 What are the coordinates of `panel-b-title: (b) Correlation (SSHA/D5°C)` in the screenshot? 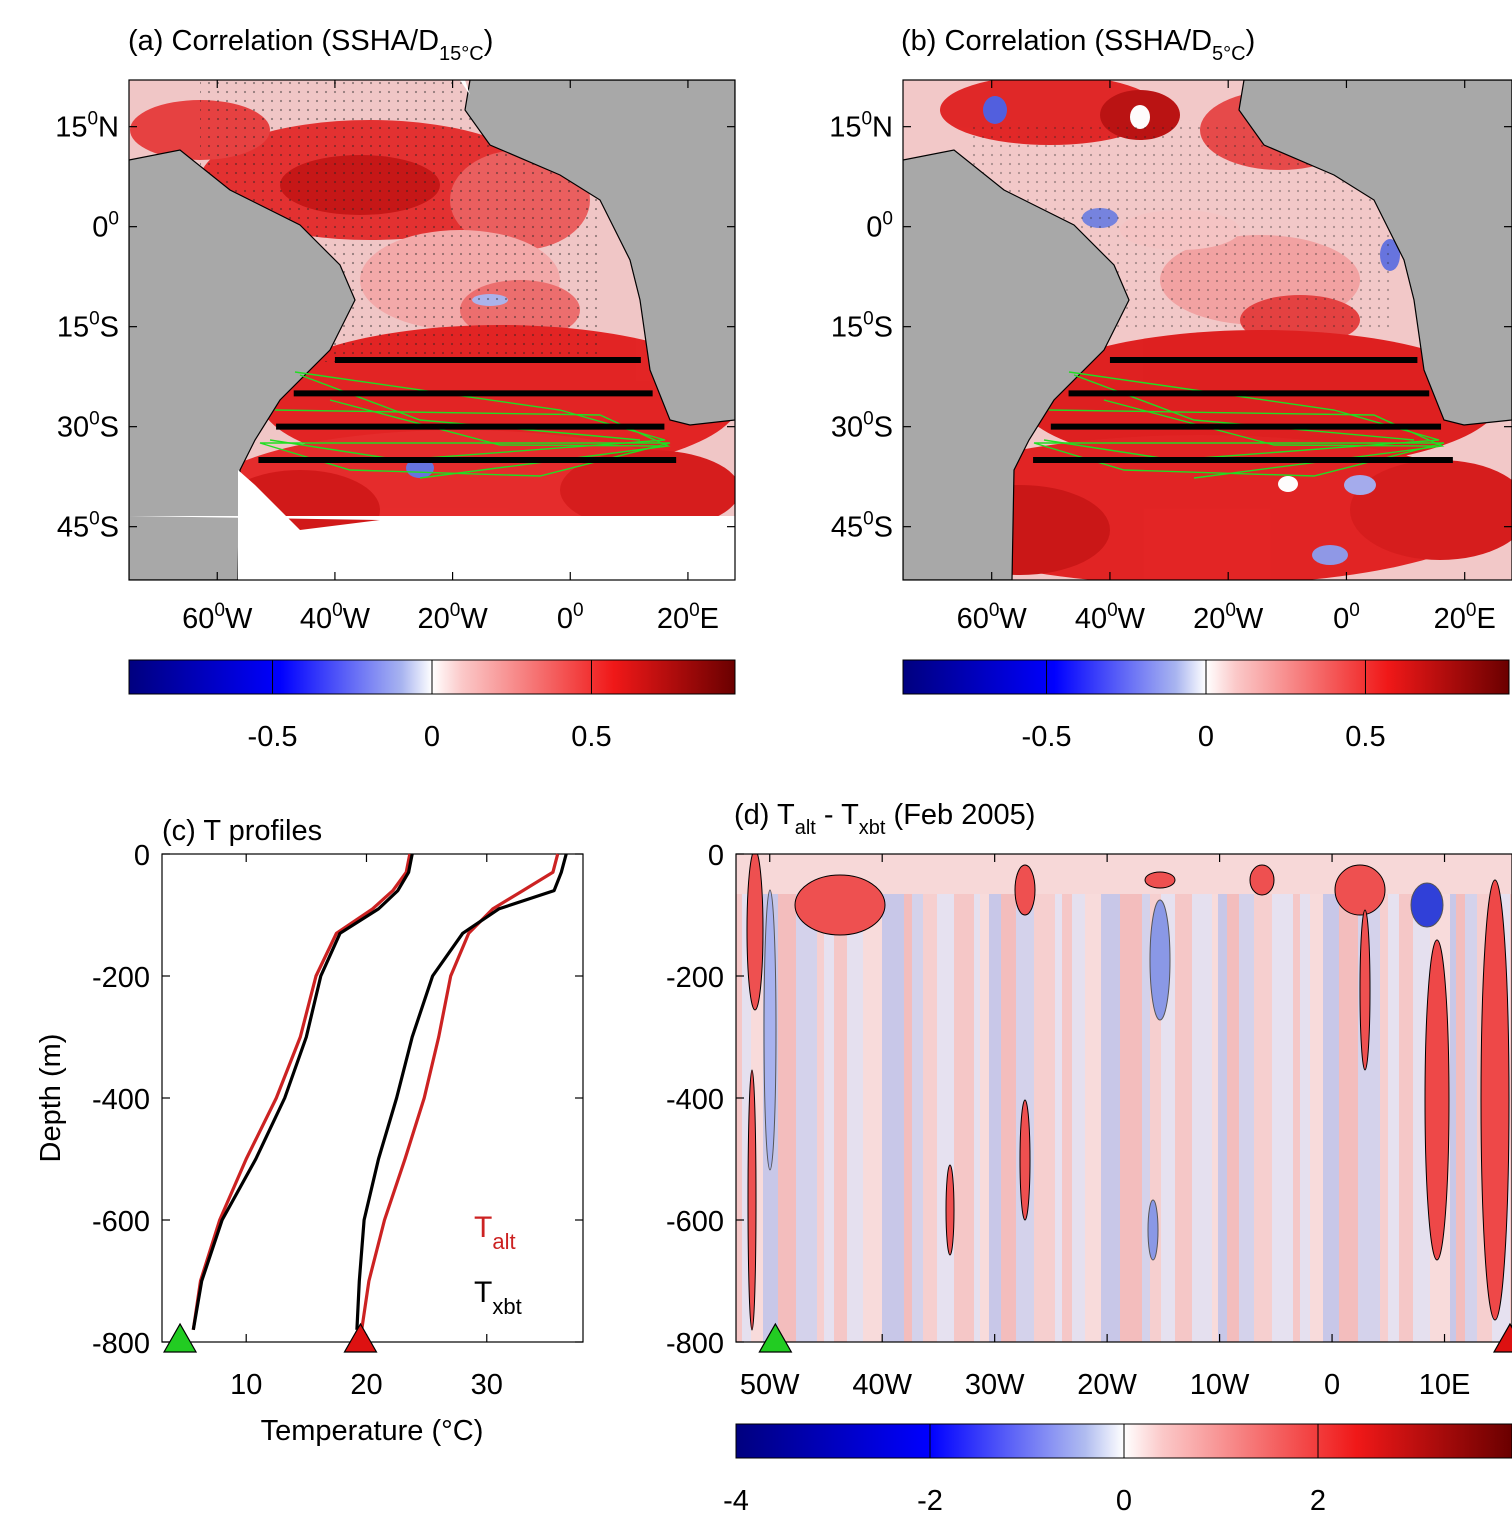 It's located at (1078, 45).